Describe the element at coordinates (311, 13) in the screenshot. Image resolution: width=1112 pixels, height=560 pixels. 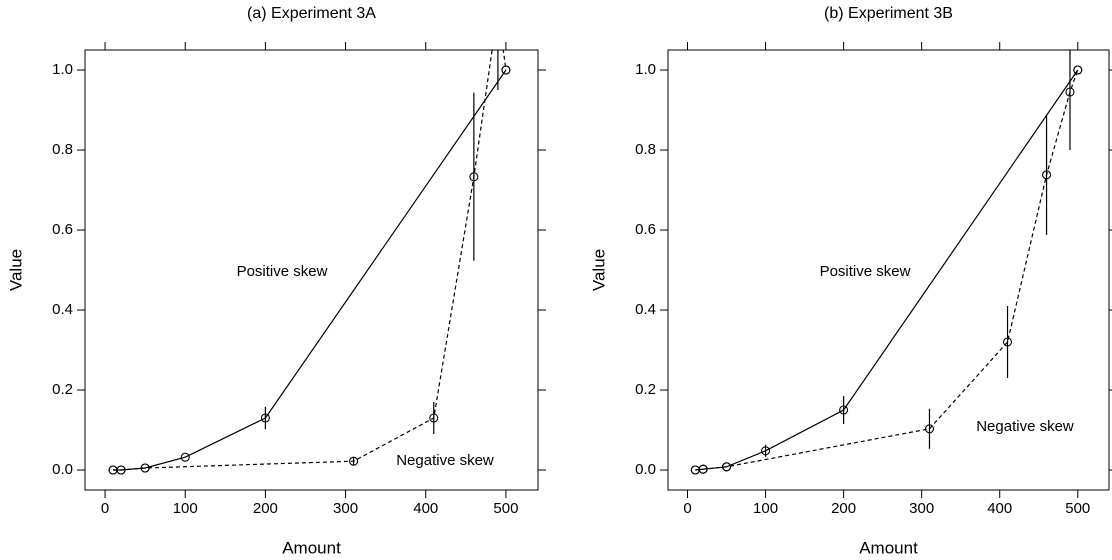
I see `chart-title: (a) Experiment 3A` at that location.